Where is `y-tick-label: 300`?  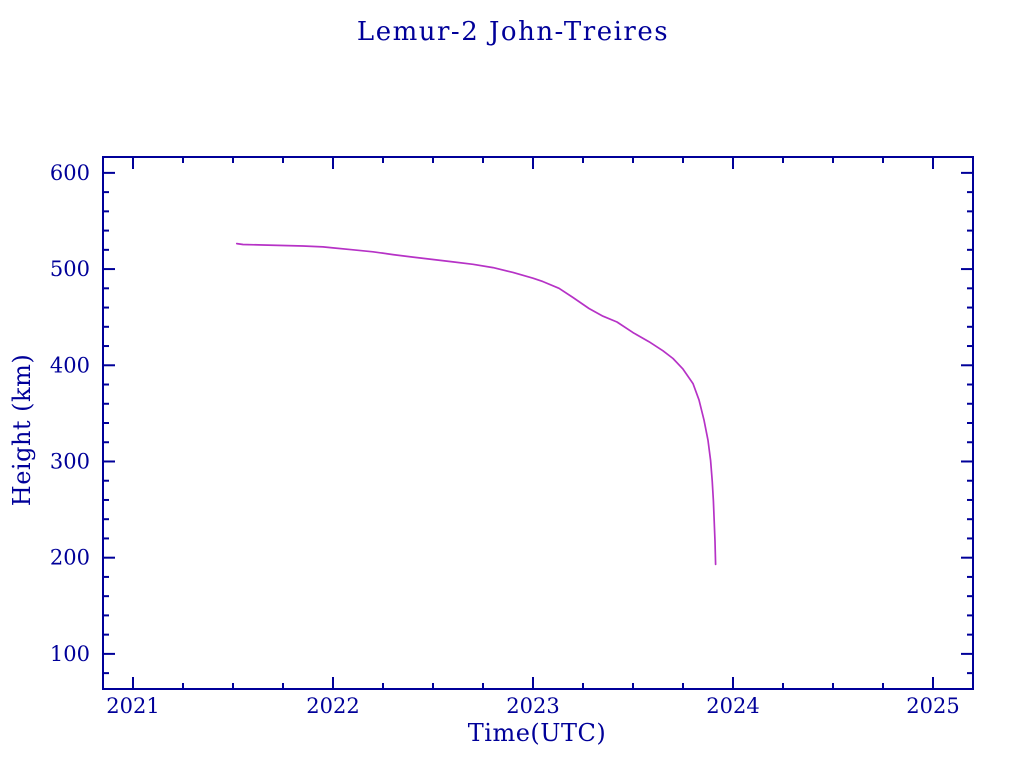 y-tick-label: 300 is located at coordinates (70, 461).